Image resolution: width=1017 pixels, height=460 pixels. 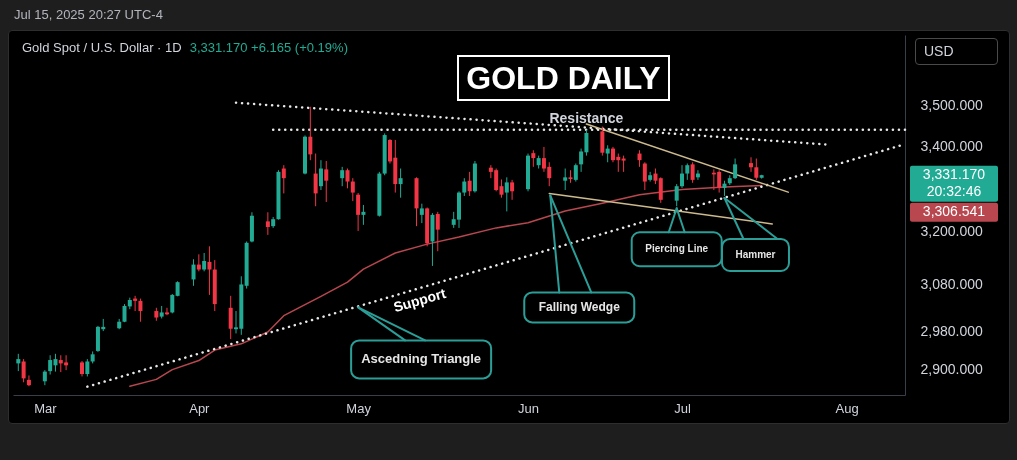 I want to click on annotation: 3,331.170 +6.165 (+0.19%), so click(x=268, y=47).